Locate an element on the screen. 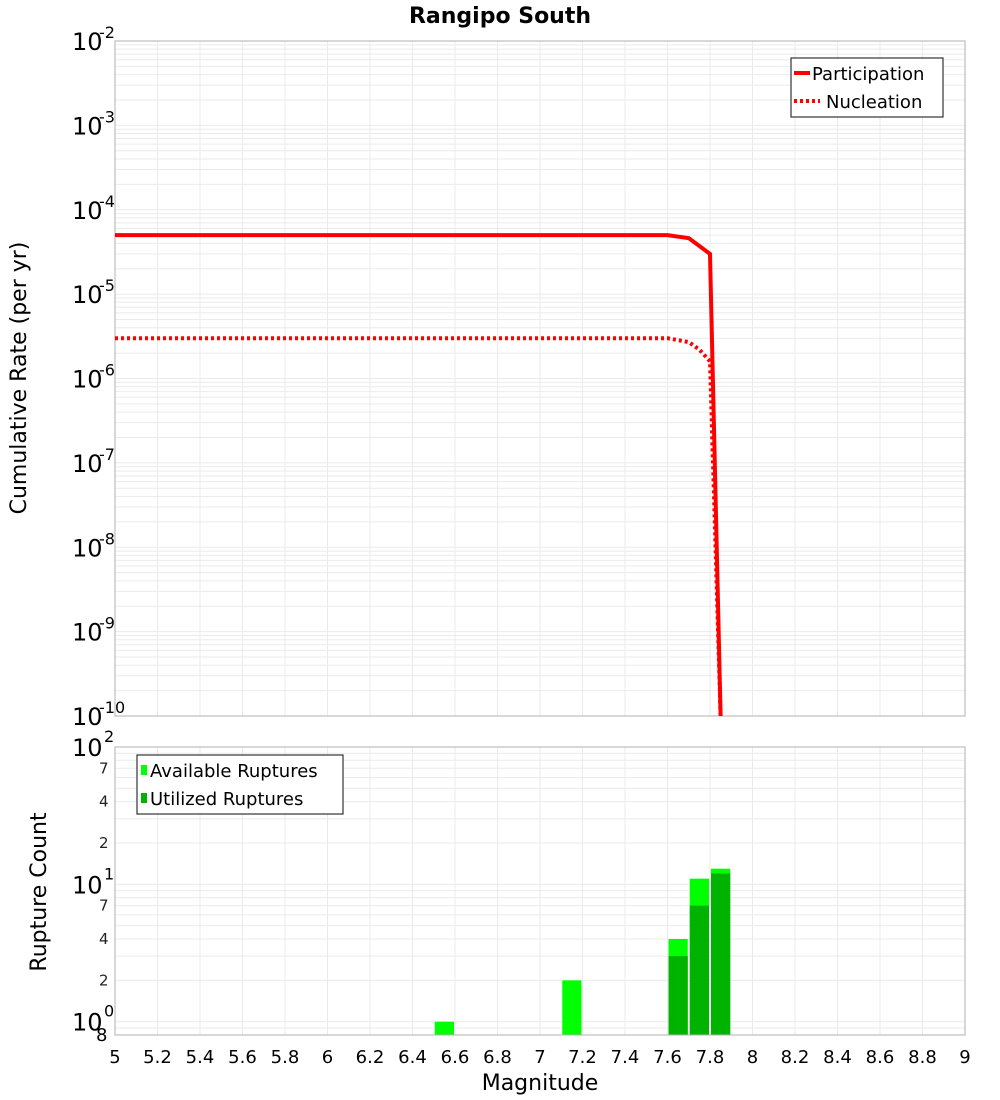 This screenshot has width=1000, height=1100. x-tick-label: 6.8 is located at coordinates (497, 1057).